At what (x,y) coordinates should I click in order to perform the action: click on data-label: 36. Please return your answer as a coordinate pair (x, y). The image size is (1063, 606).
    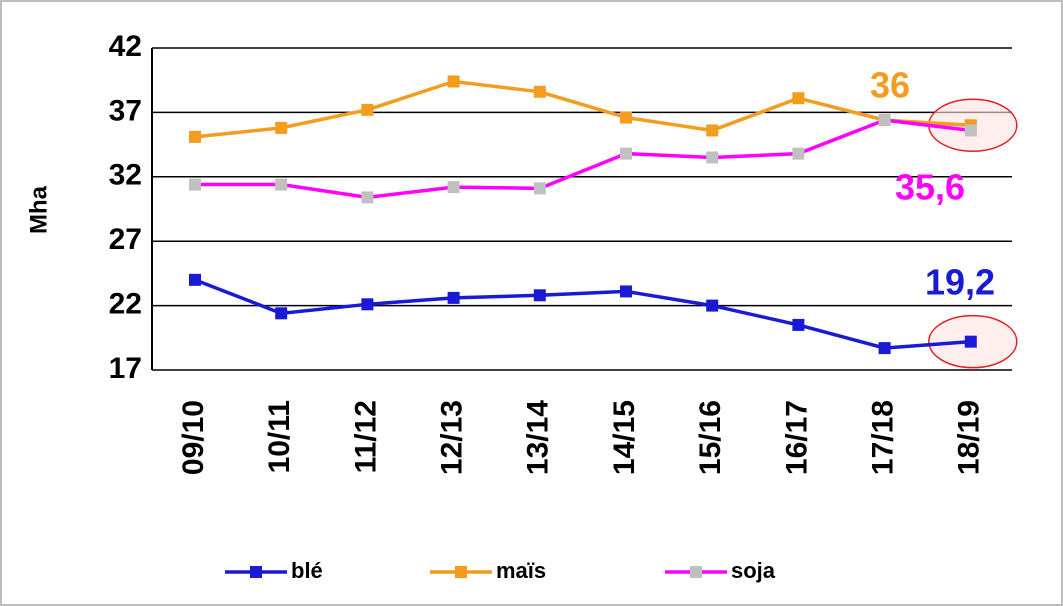
    Looking at the image, I should click on (890, 85).